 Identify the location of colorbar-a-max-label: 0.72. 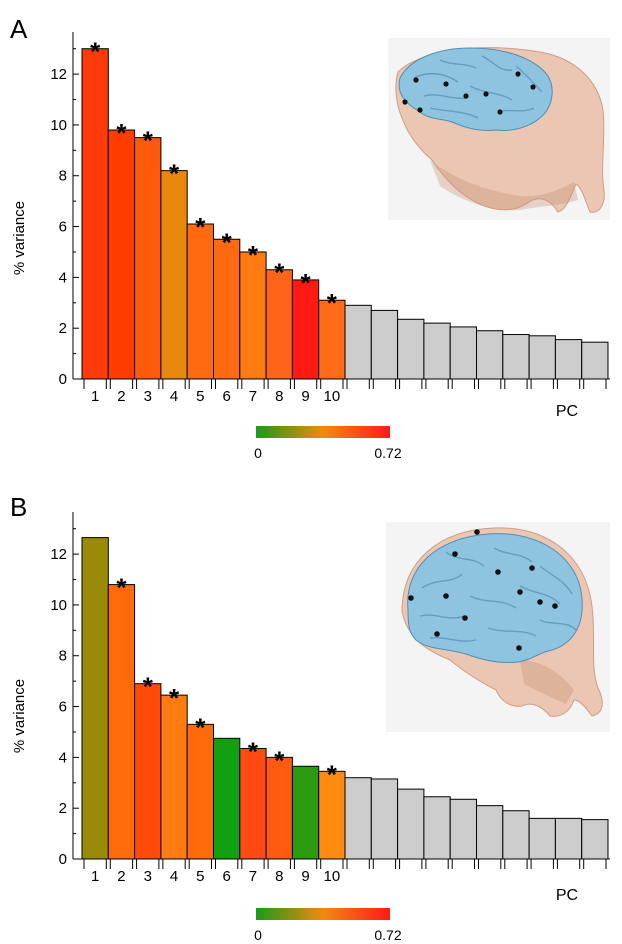
(387, 453).